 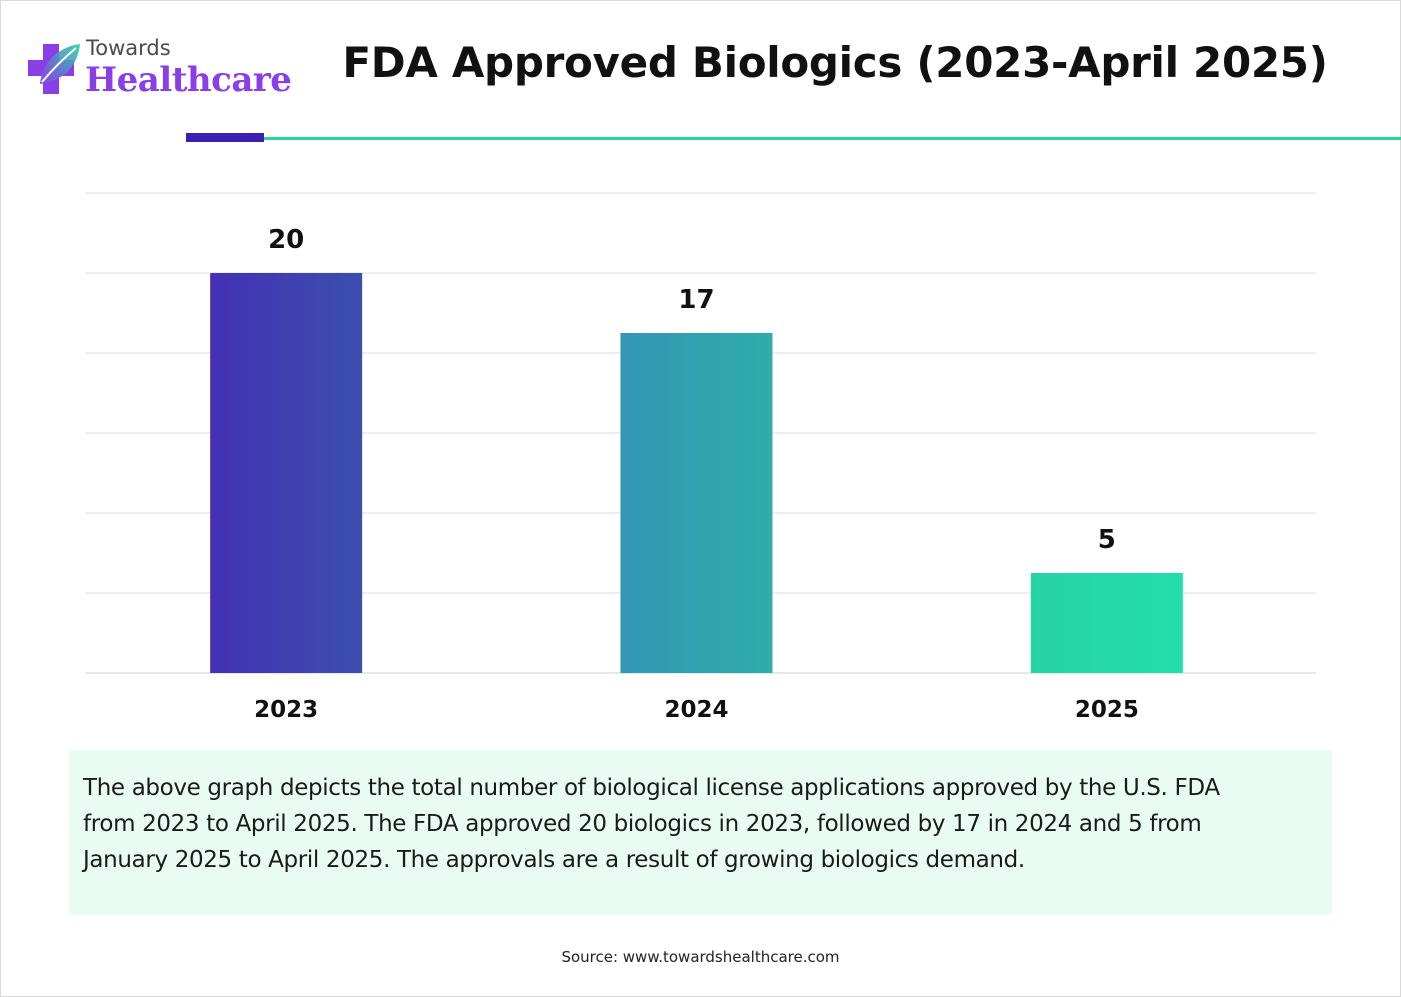 What do you see at coordinates (835, 62) in the screenshot?
I see `chart-title: FDA Approved Biologics (2023-April 2025)` at bounding box center [835, 62].